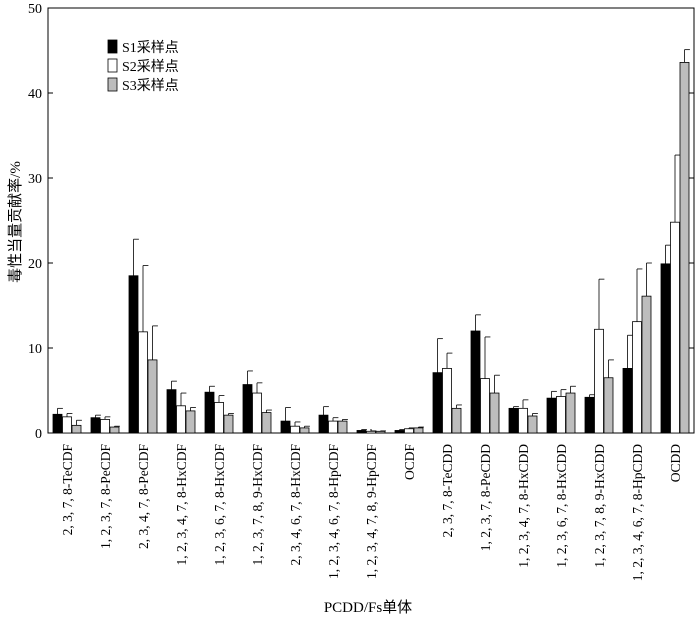 This screenshot has height=618, width=700. What do you see at coordinates (15, 222) in the screenshot?
I see `y-axis-title: 毒性当量贡献率/%` at bounding box center [15, 222].